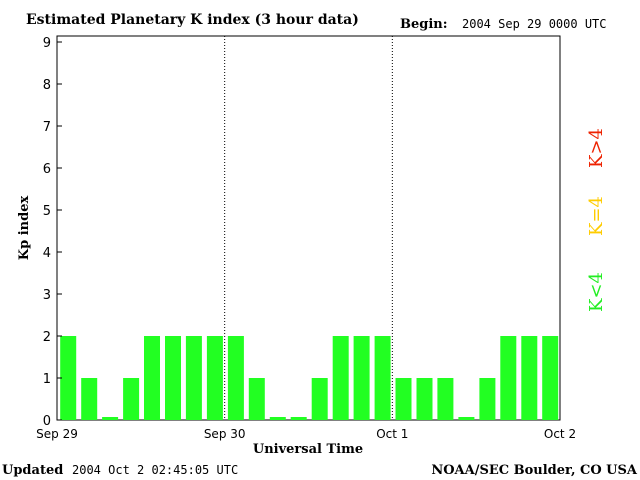 This screenshot has height=480, width=640. Describe the element at coordinates (47, 169) in the screenshot. I see `y-tick-label: 6` at that location.